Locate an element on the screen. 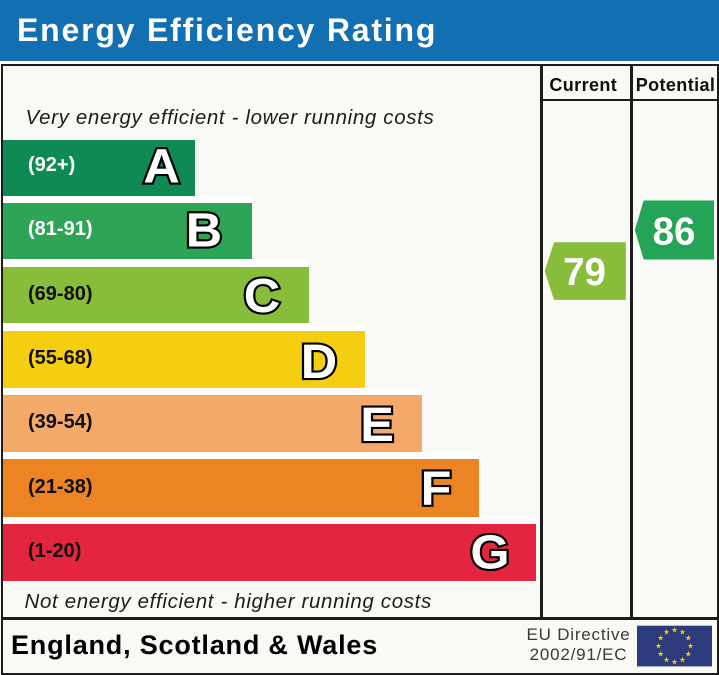 The image size is (719, 675). svg-text: D is located at coordinates (319, 362).